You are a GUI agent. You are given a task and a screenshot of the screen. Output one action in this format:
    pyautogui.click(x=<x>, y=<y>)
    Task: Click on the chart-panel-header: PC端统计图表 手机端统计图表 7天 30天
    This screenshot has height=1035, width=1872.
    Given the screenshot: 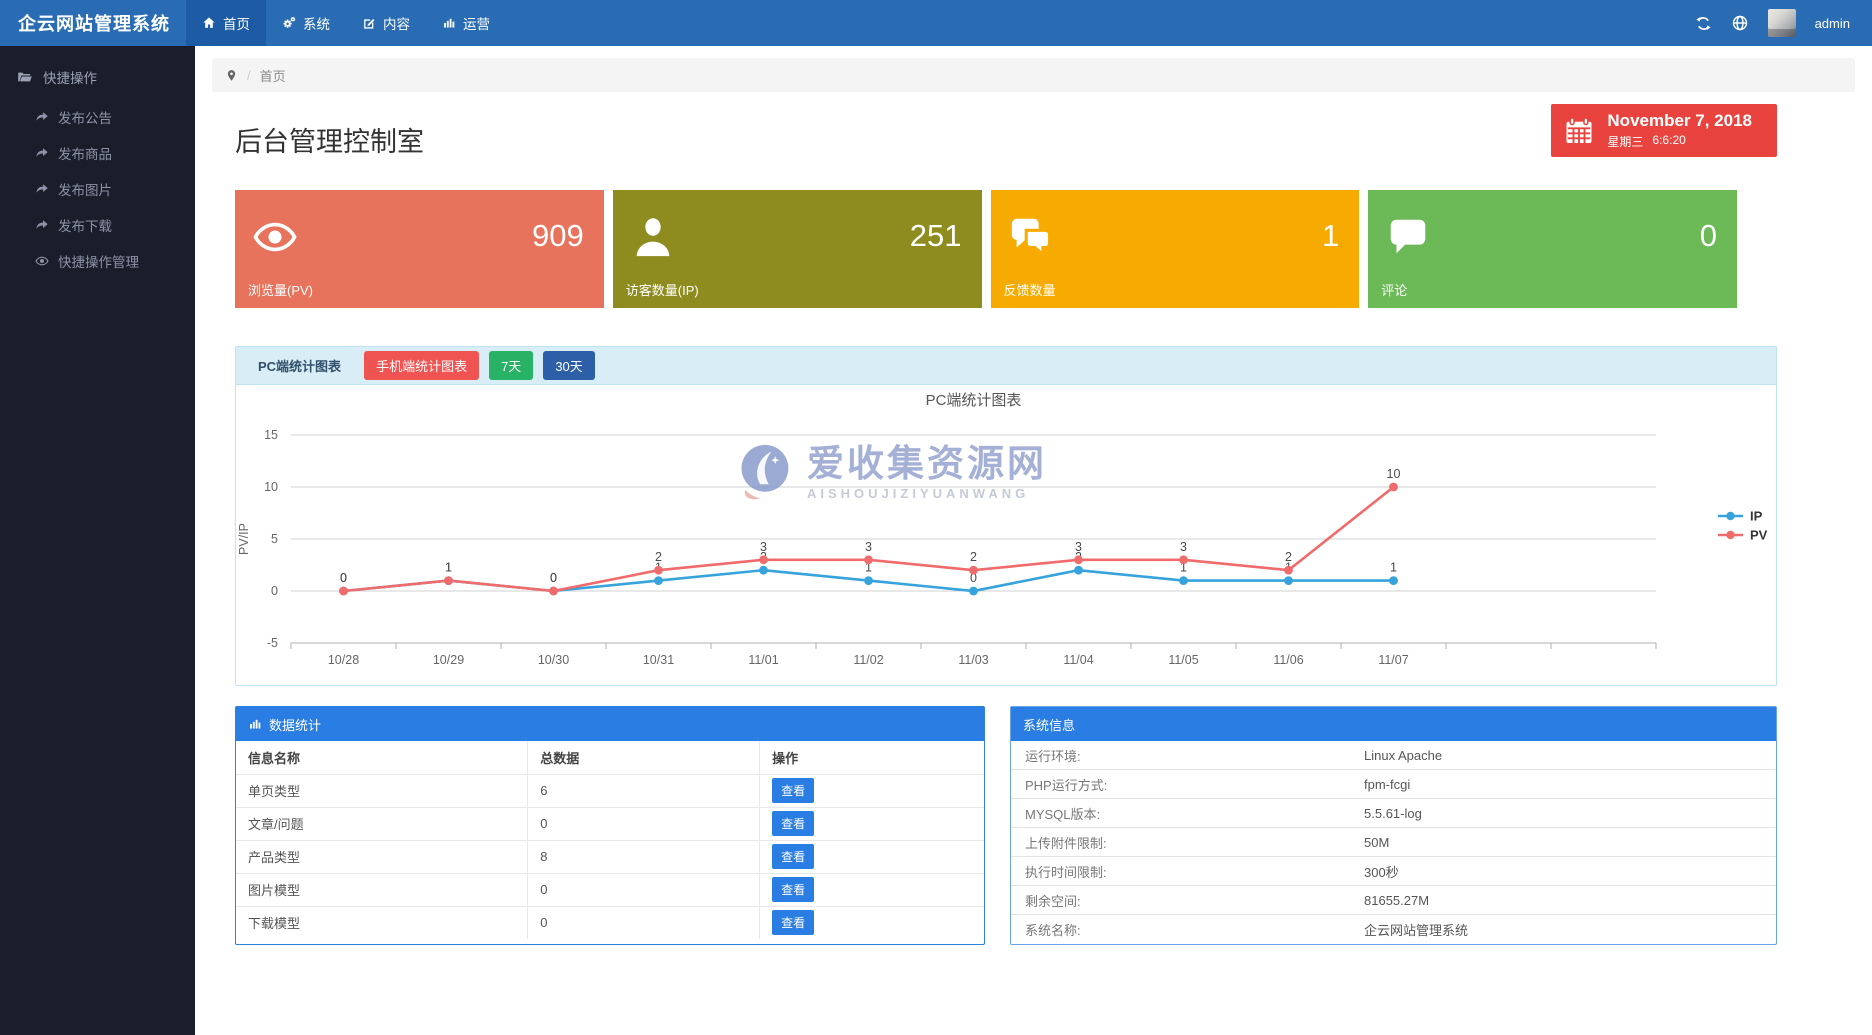 What is the action you would take?
    pyautogui.click(x=1006, y=366)
    